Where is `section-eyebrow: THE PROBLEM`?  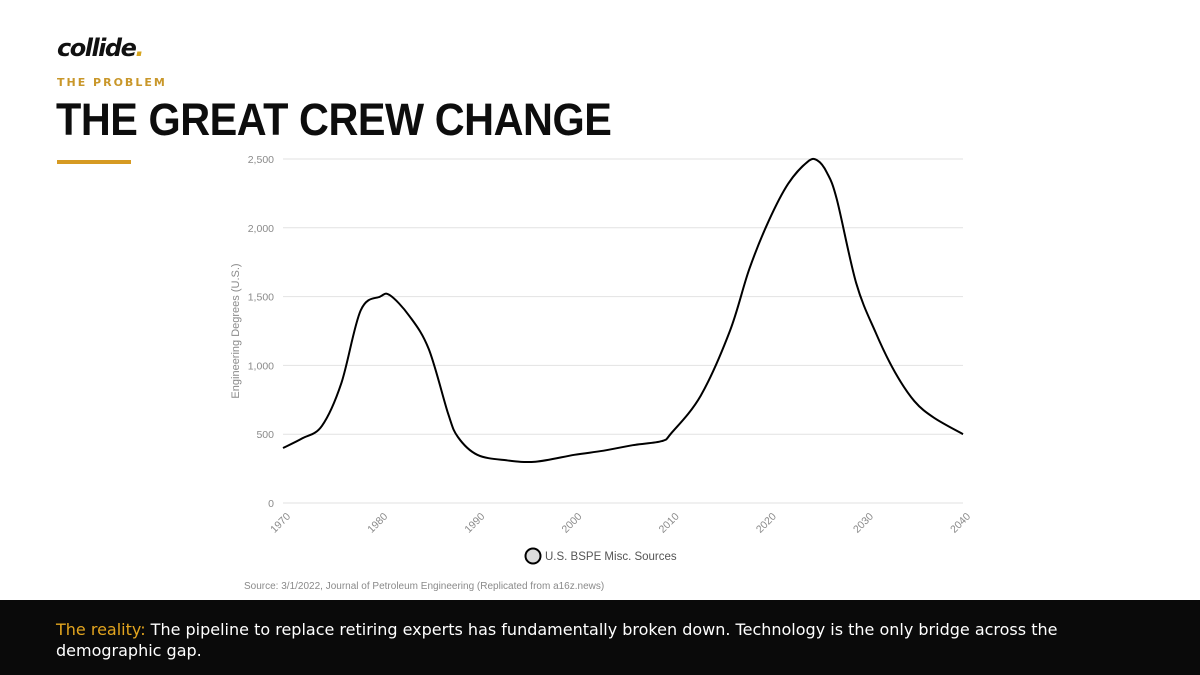 section-eyebrow: THE PROBLEM is located at coordinates (112, 82).